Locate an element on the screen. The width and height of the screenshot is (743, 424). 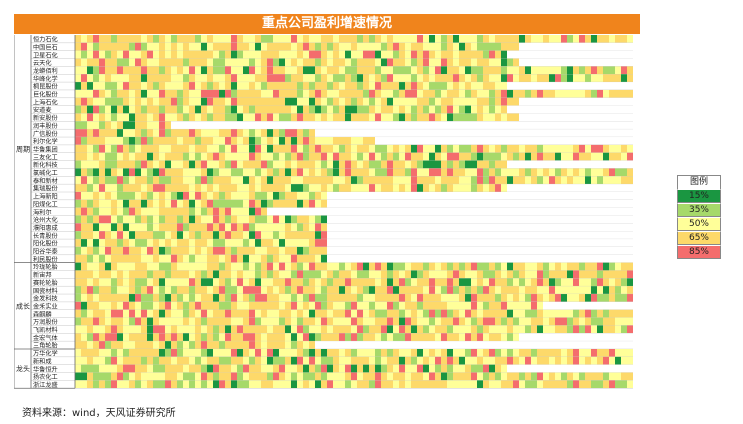
row-label: 新和成 is located at coordinates (42, 361).